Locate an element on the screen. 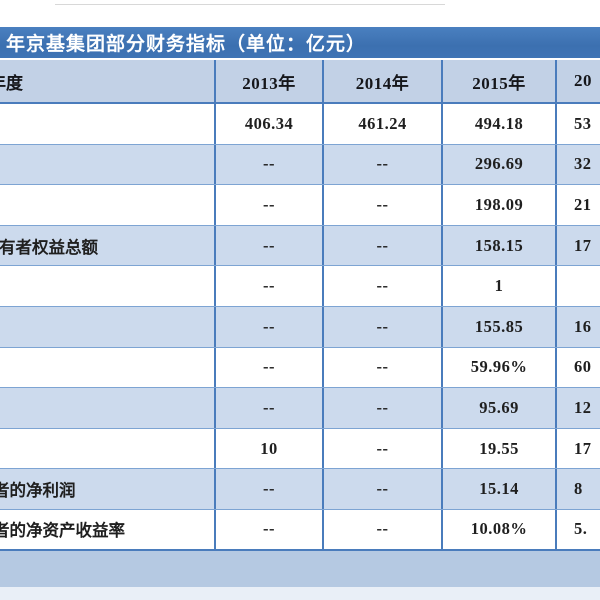  cell-2016-partial: 53 is located at coordinates (583, 123).